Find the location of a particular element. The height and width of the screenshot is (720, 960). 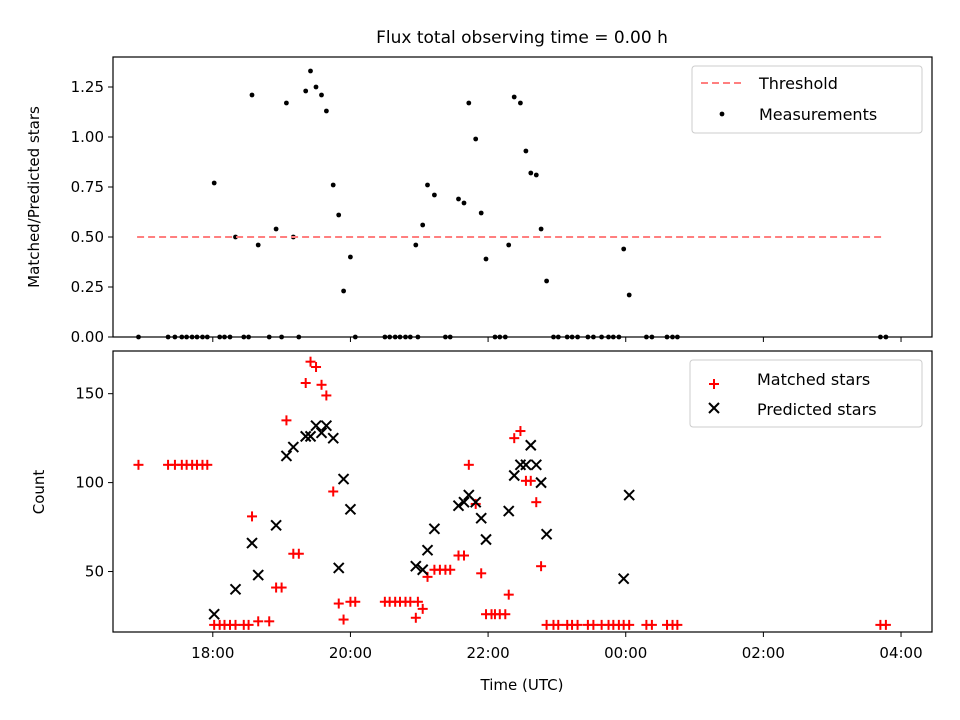

ratio-y-tick-label: 1.00 is located at coordinates (87, 137).